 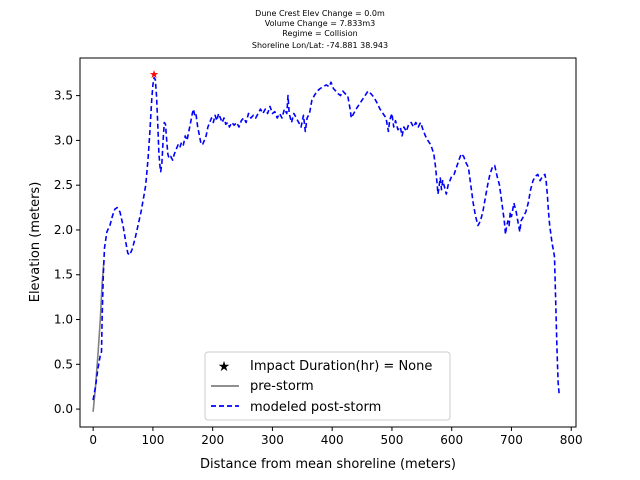 What do you see at coordinates (320, 13) in the screenshot?
I see `chart-title-line-1: Dune Crest Elev Change = 0.0m` at bounding box center [320, 13].